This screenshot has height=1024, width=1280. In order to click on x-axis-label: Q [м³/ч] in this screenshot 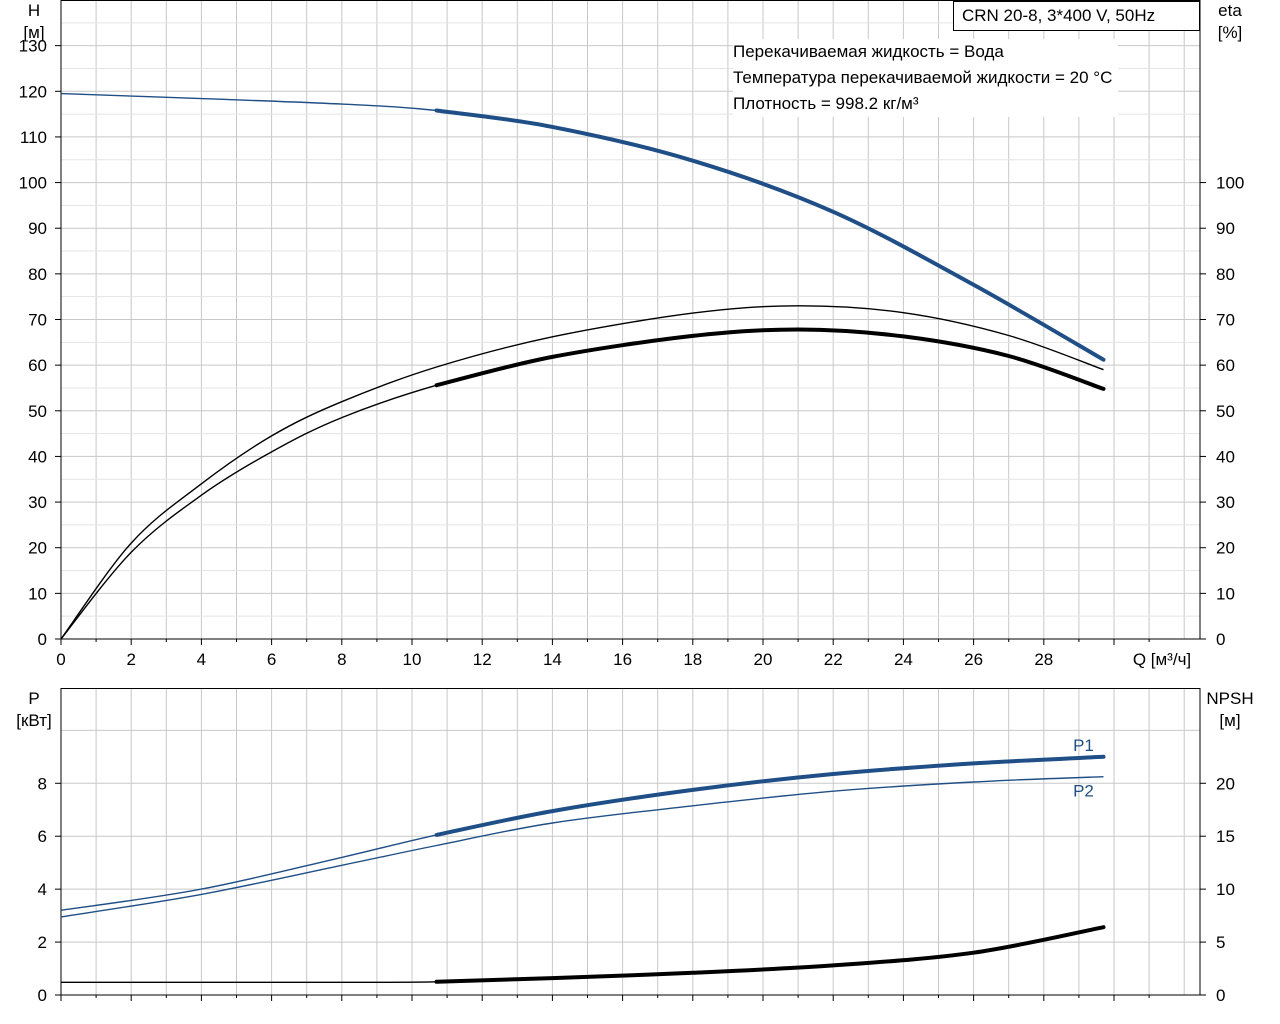, I will do `click(1162, 659)`.